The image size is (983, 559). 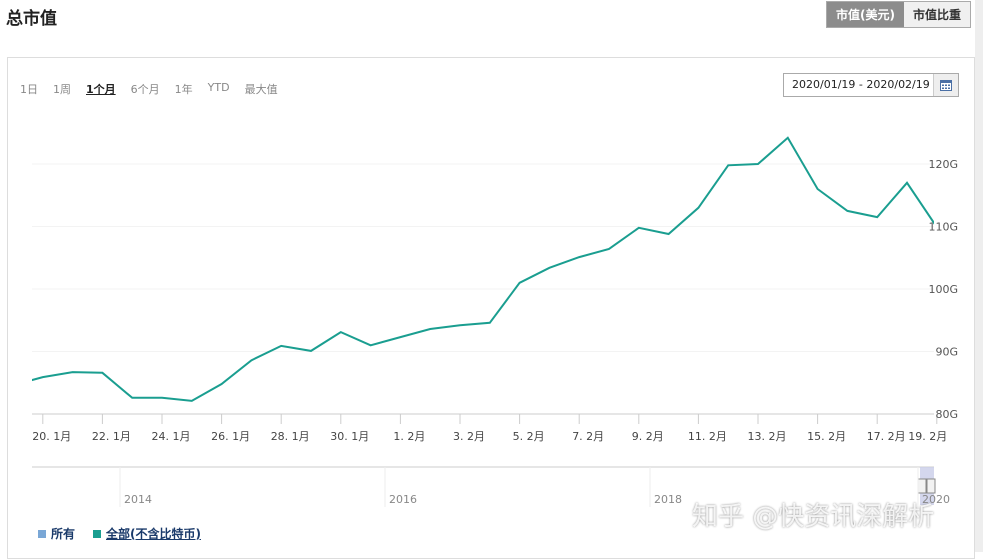 I want to click on range-6m: 6个月, so click(x=145, y=89).